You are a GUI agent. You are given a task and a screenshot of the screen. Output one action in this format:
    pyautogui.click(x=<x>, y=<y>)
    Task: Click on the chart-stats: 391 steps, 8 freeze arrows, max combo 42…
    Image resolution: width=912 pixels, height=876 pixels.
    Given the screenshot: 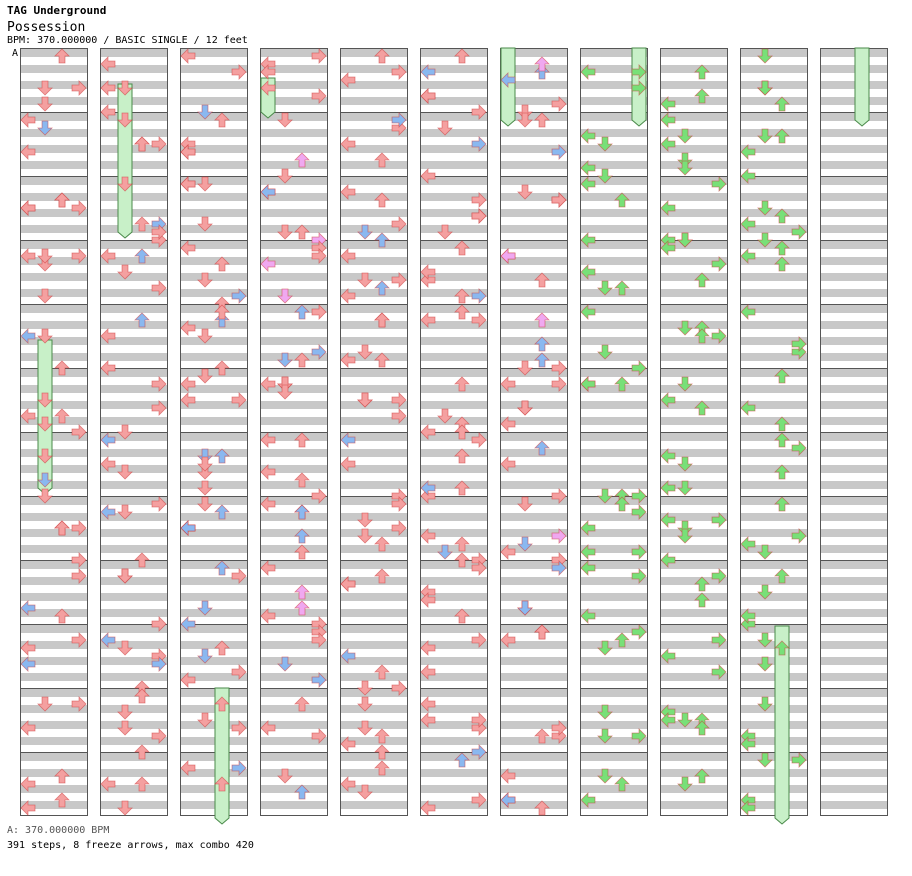 What is the action you would take?
    pyautogui.click(x=130, y=845)
    